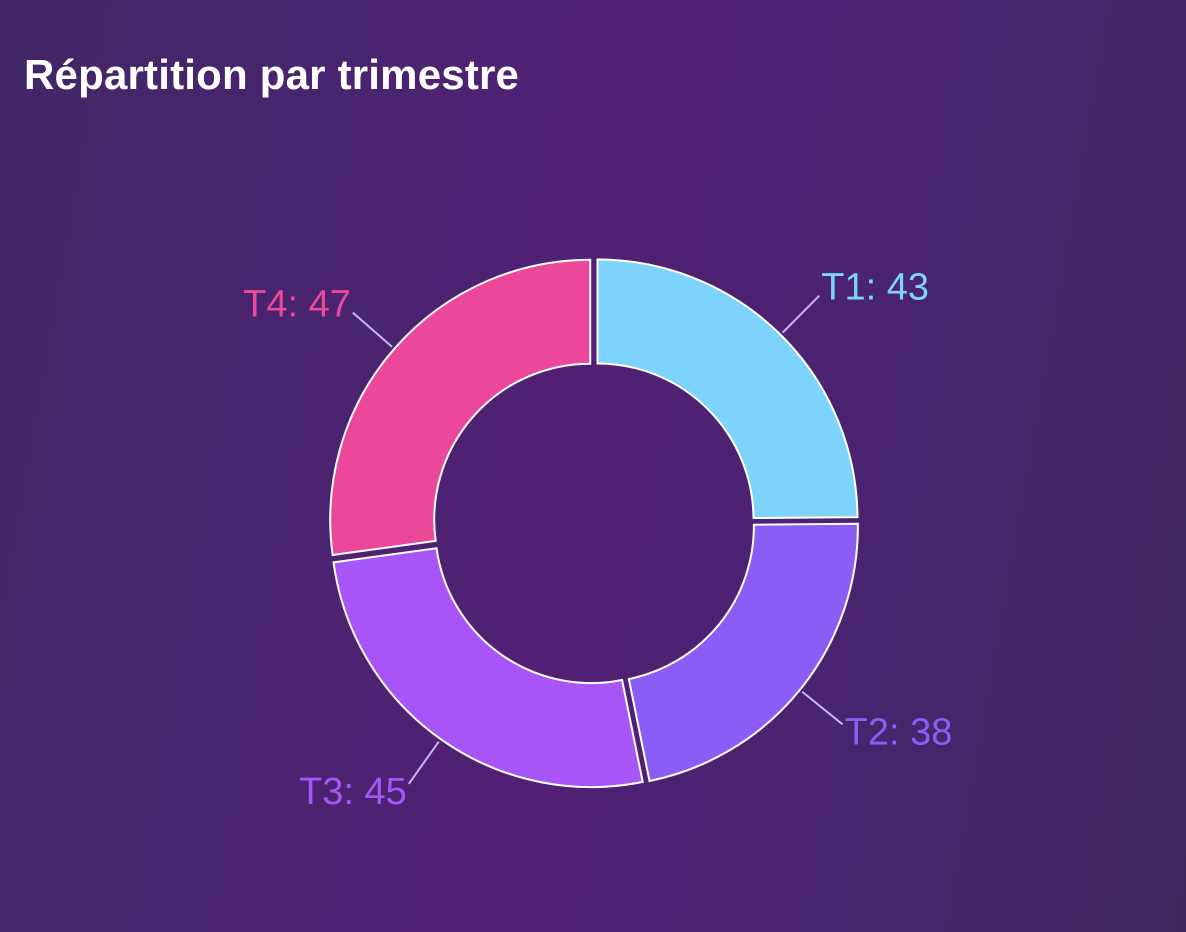  I want to click on slice-t2, so click(743, 652).